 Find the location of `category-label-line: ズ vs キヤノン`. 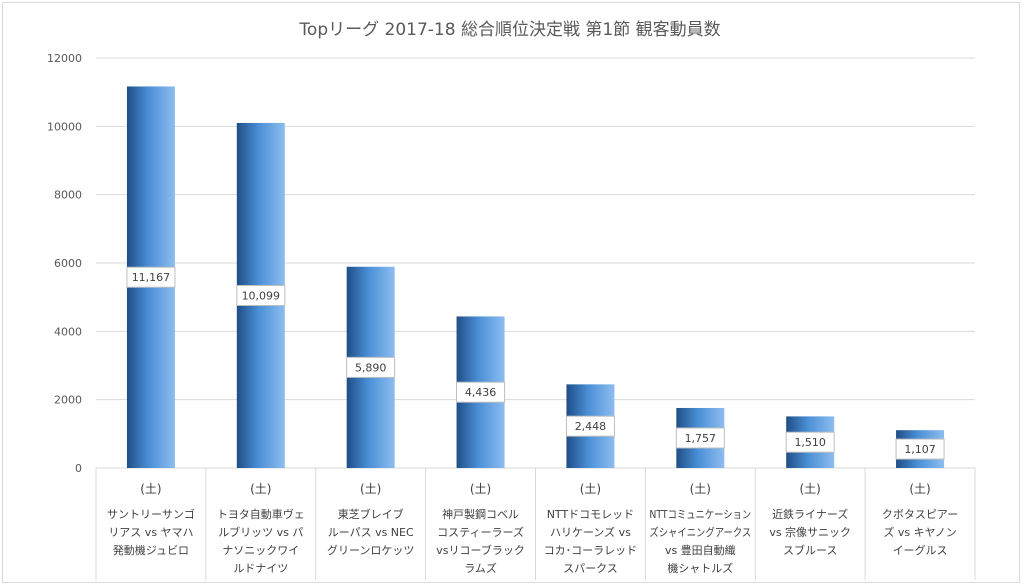

category-label-line: ズ vs キヤノン is located at coordinates (919, 532).